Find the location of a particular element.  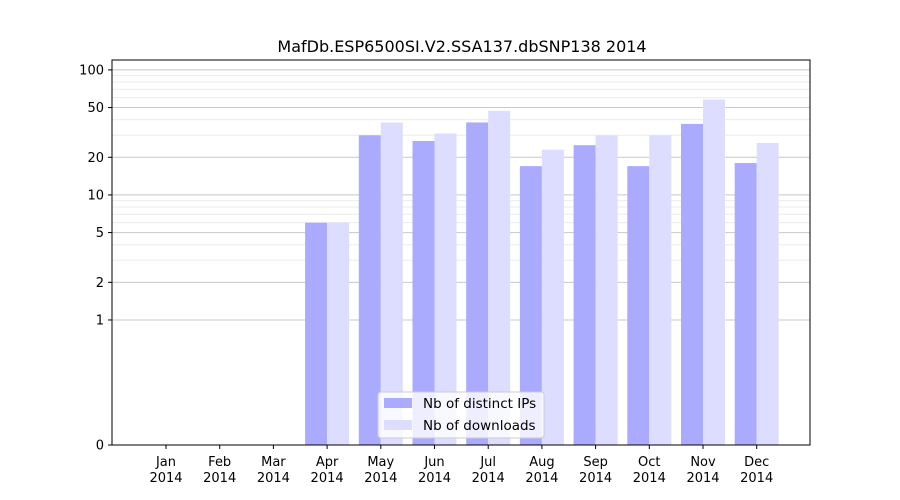

x-tick-label-month: May is located at coordinates (380, 462).